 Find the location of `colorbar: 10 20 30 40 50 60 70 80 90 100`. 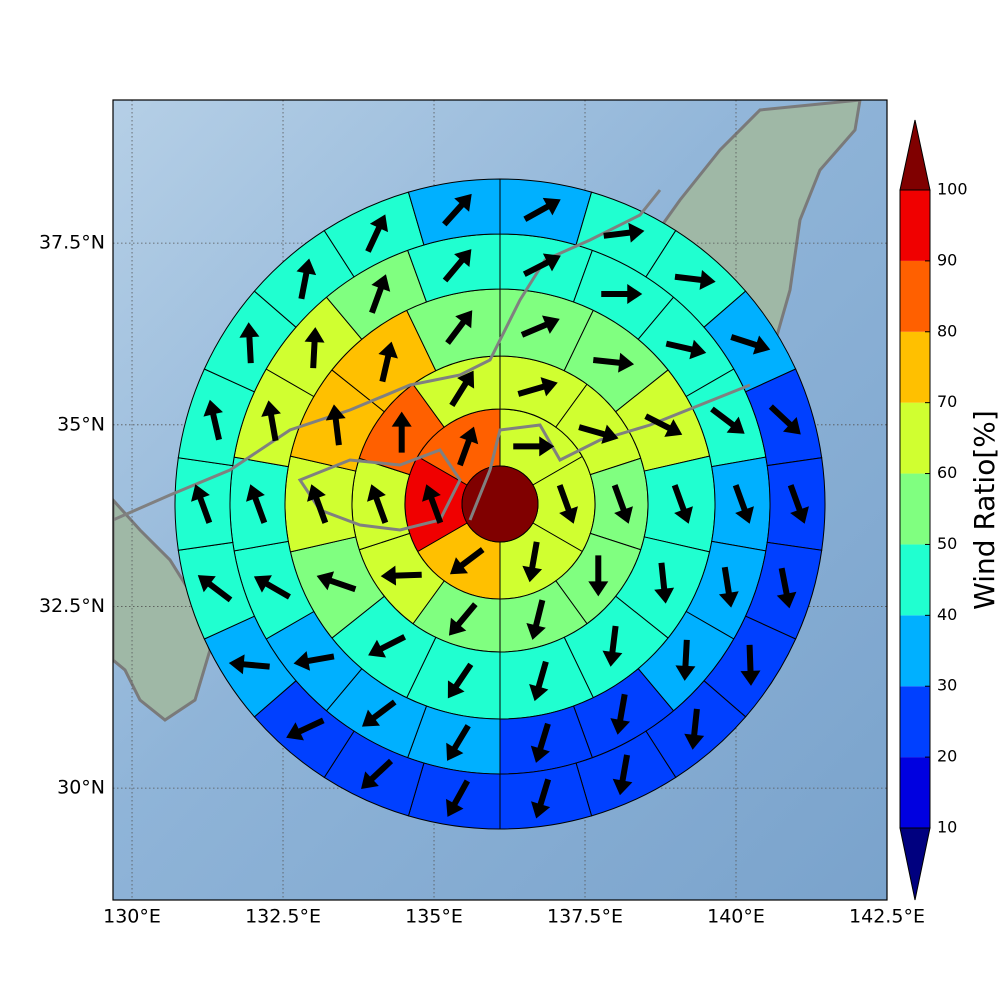

colorbar: 10 20 30 40 50 60 70 80 90 100 is located at coordinates (933, 510).